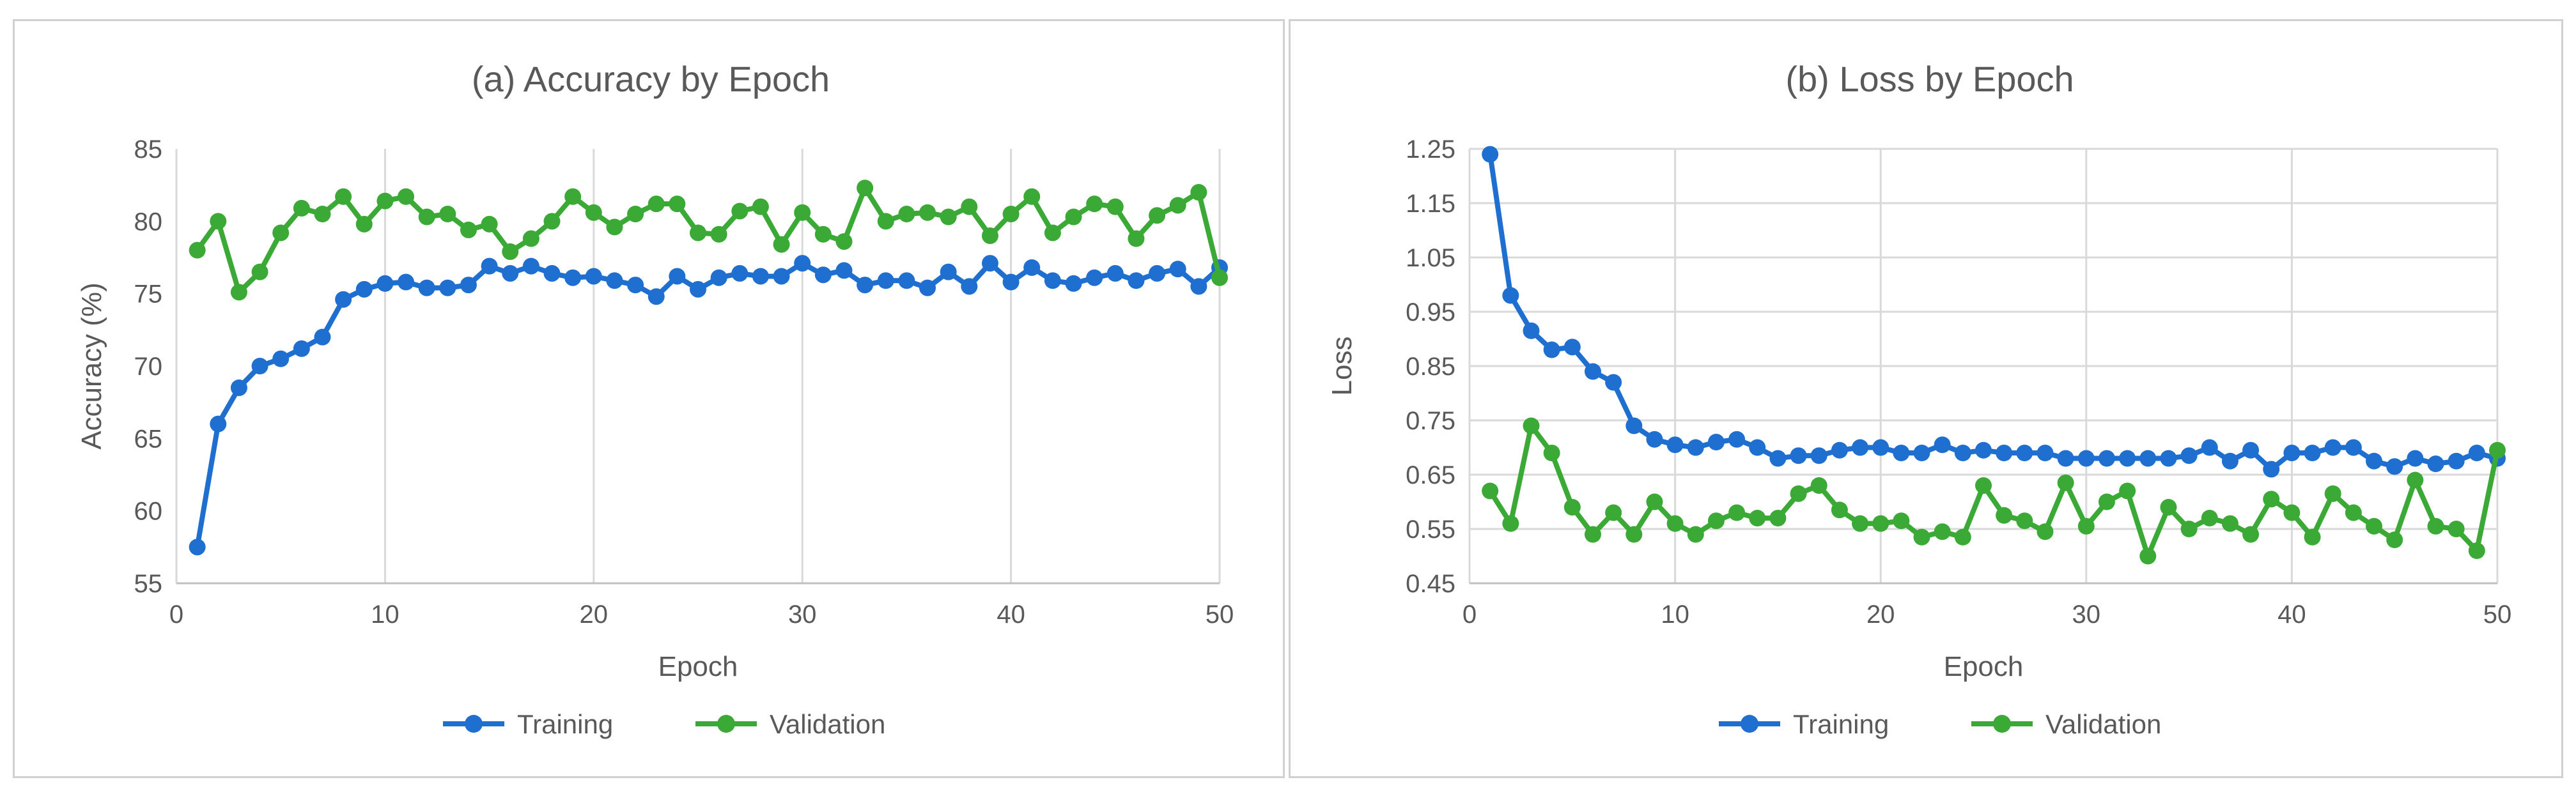  Describe the element at coordinates (176, 615) in the screenshot. I see `x-tick-label: 0` at that location.